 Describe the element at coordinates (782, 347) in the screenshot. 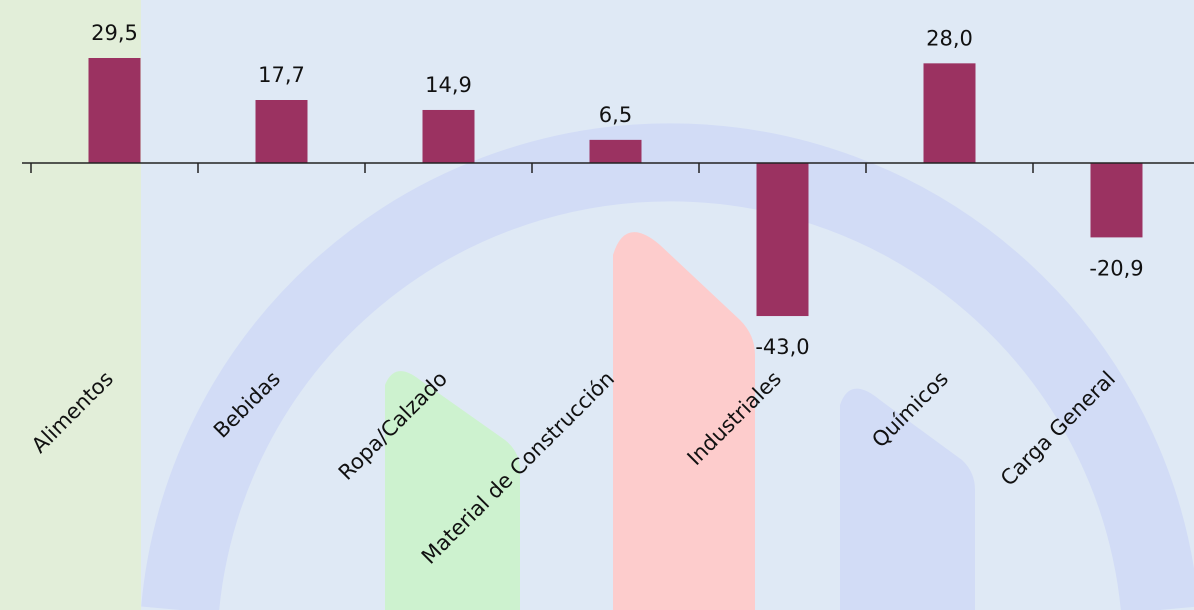

I see `value-label: -43,0` at that location.